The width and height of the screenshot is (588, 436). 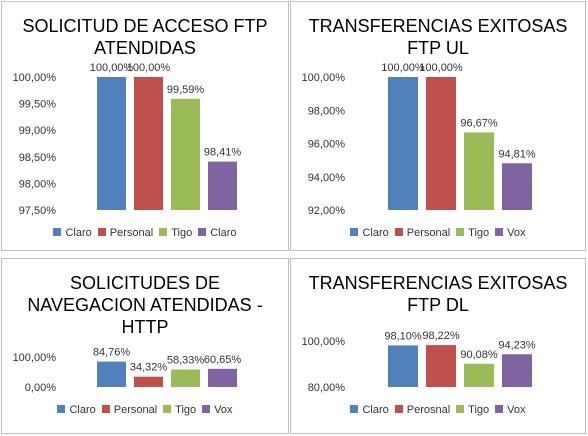 What do you see at coordinates (38, 211) in the screenshot?
I see `y-tick-label: 97,50%` at bounding box center [38, 211].